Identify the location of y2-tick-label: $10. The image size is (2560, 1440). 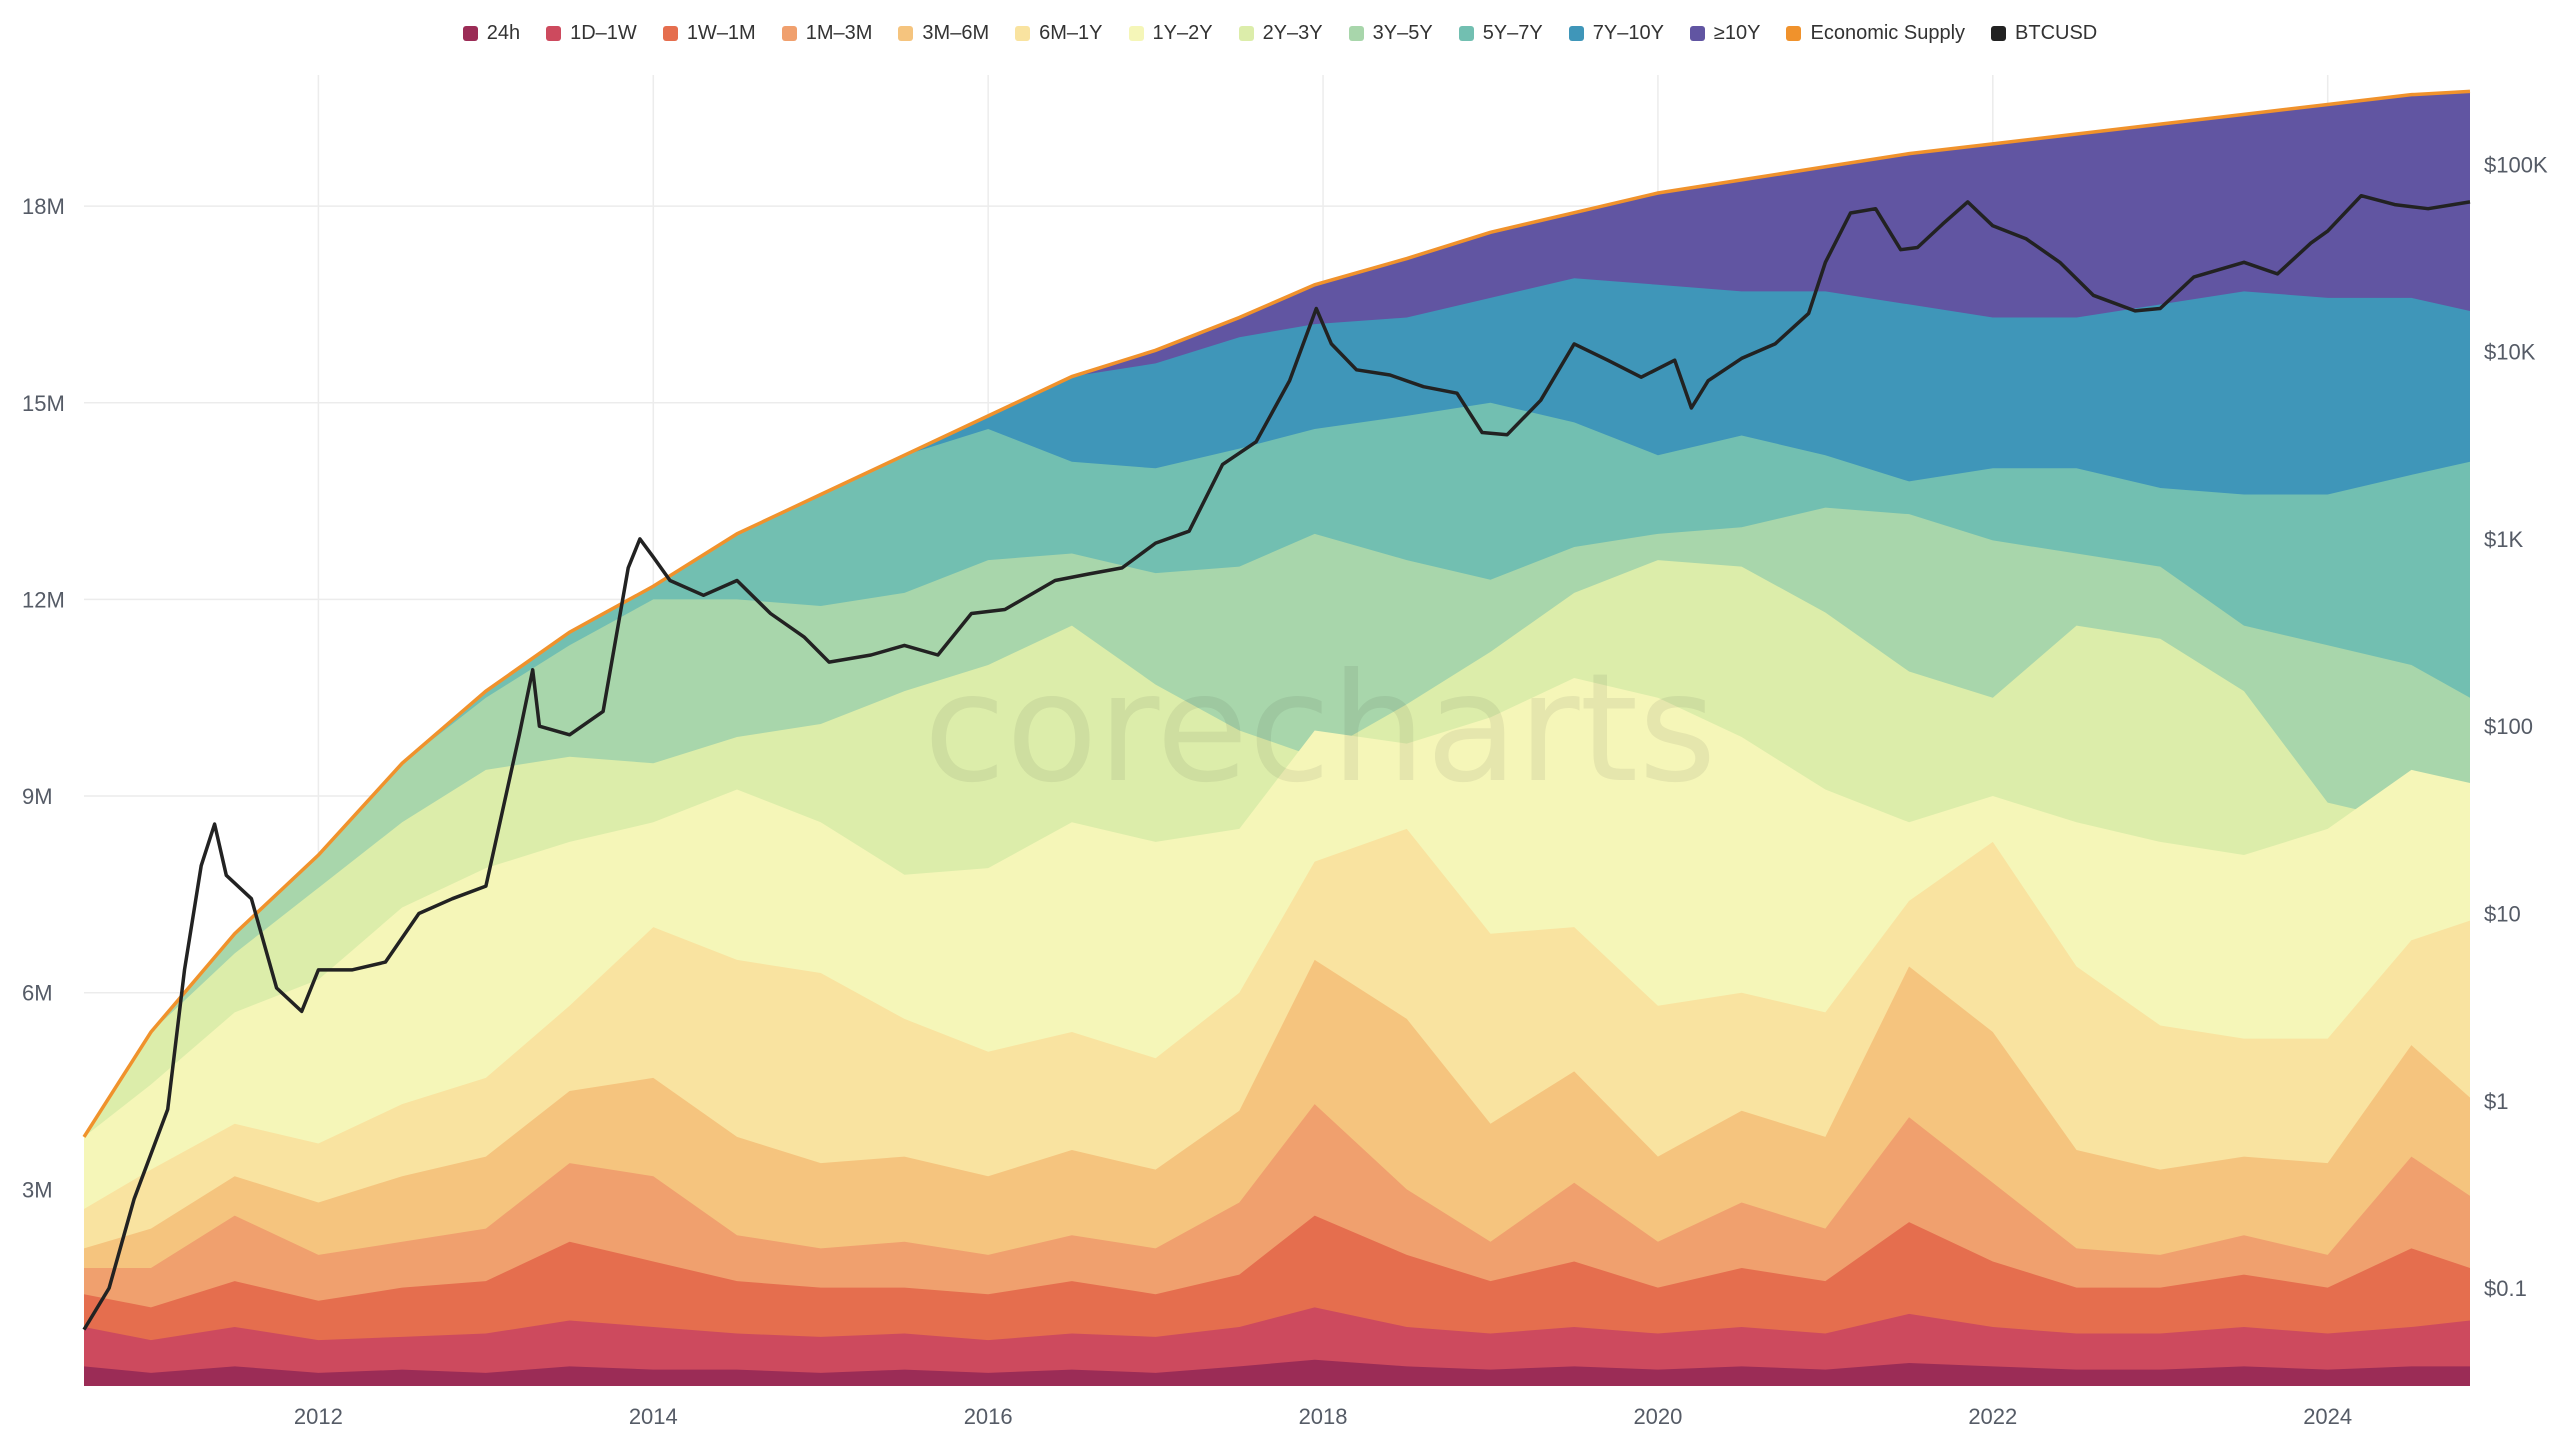
(2502, 914).